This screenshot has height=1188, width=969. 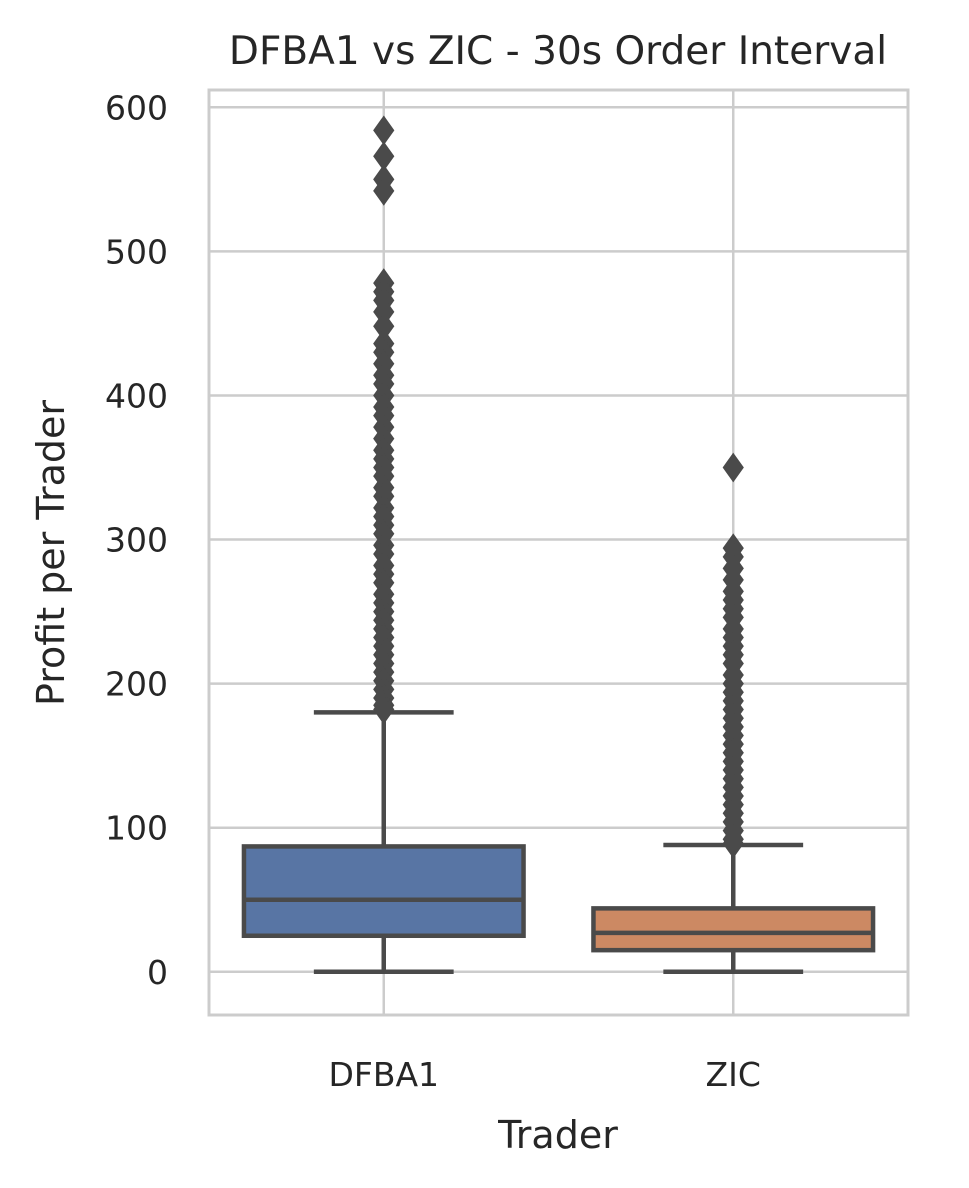 What do you see at coordinates (733, 1074) in the screenshot?
I see `x-tick-label: ZIC` at bounding box center [733, 1074].